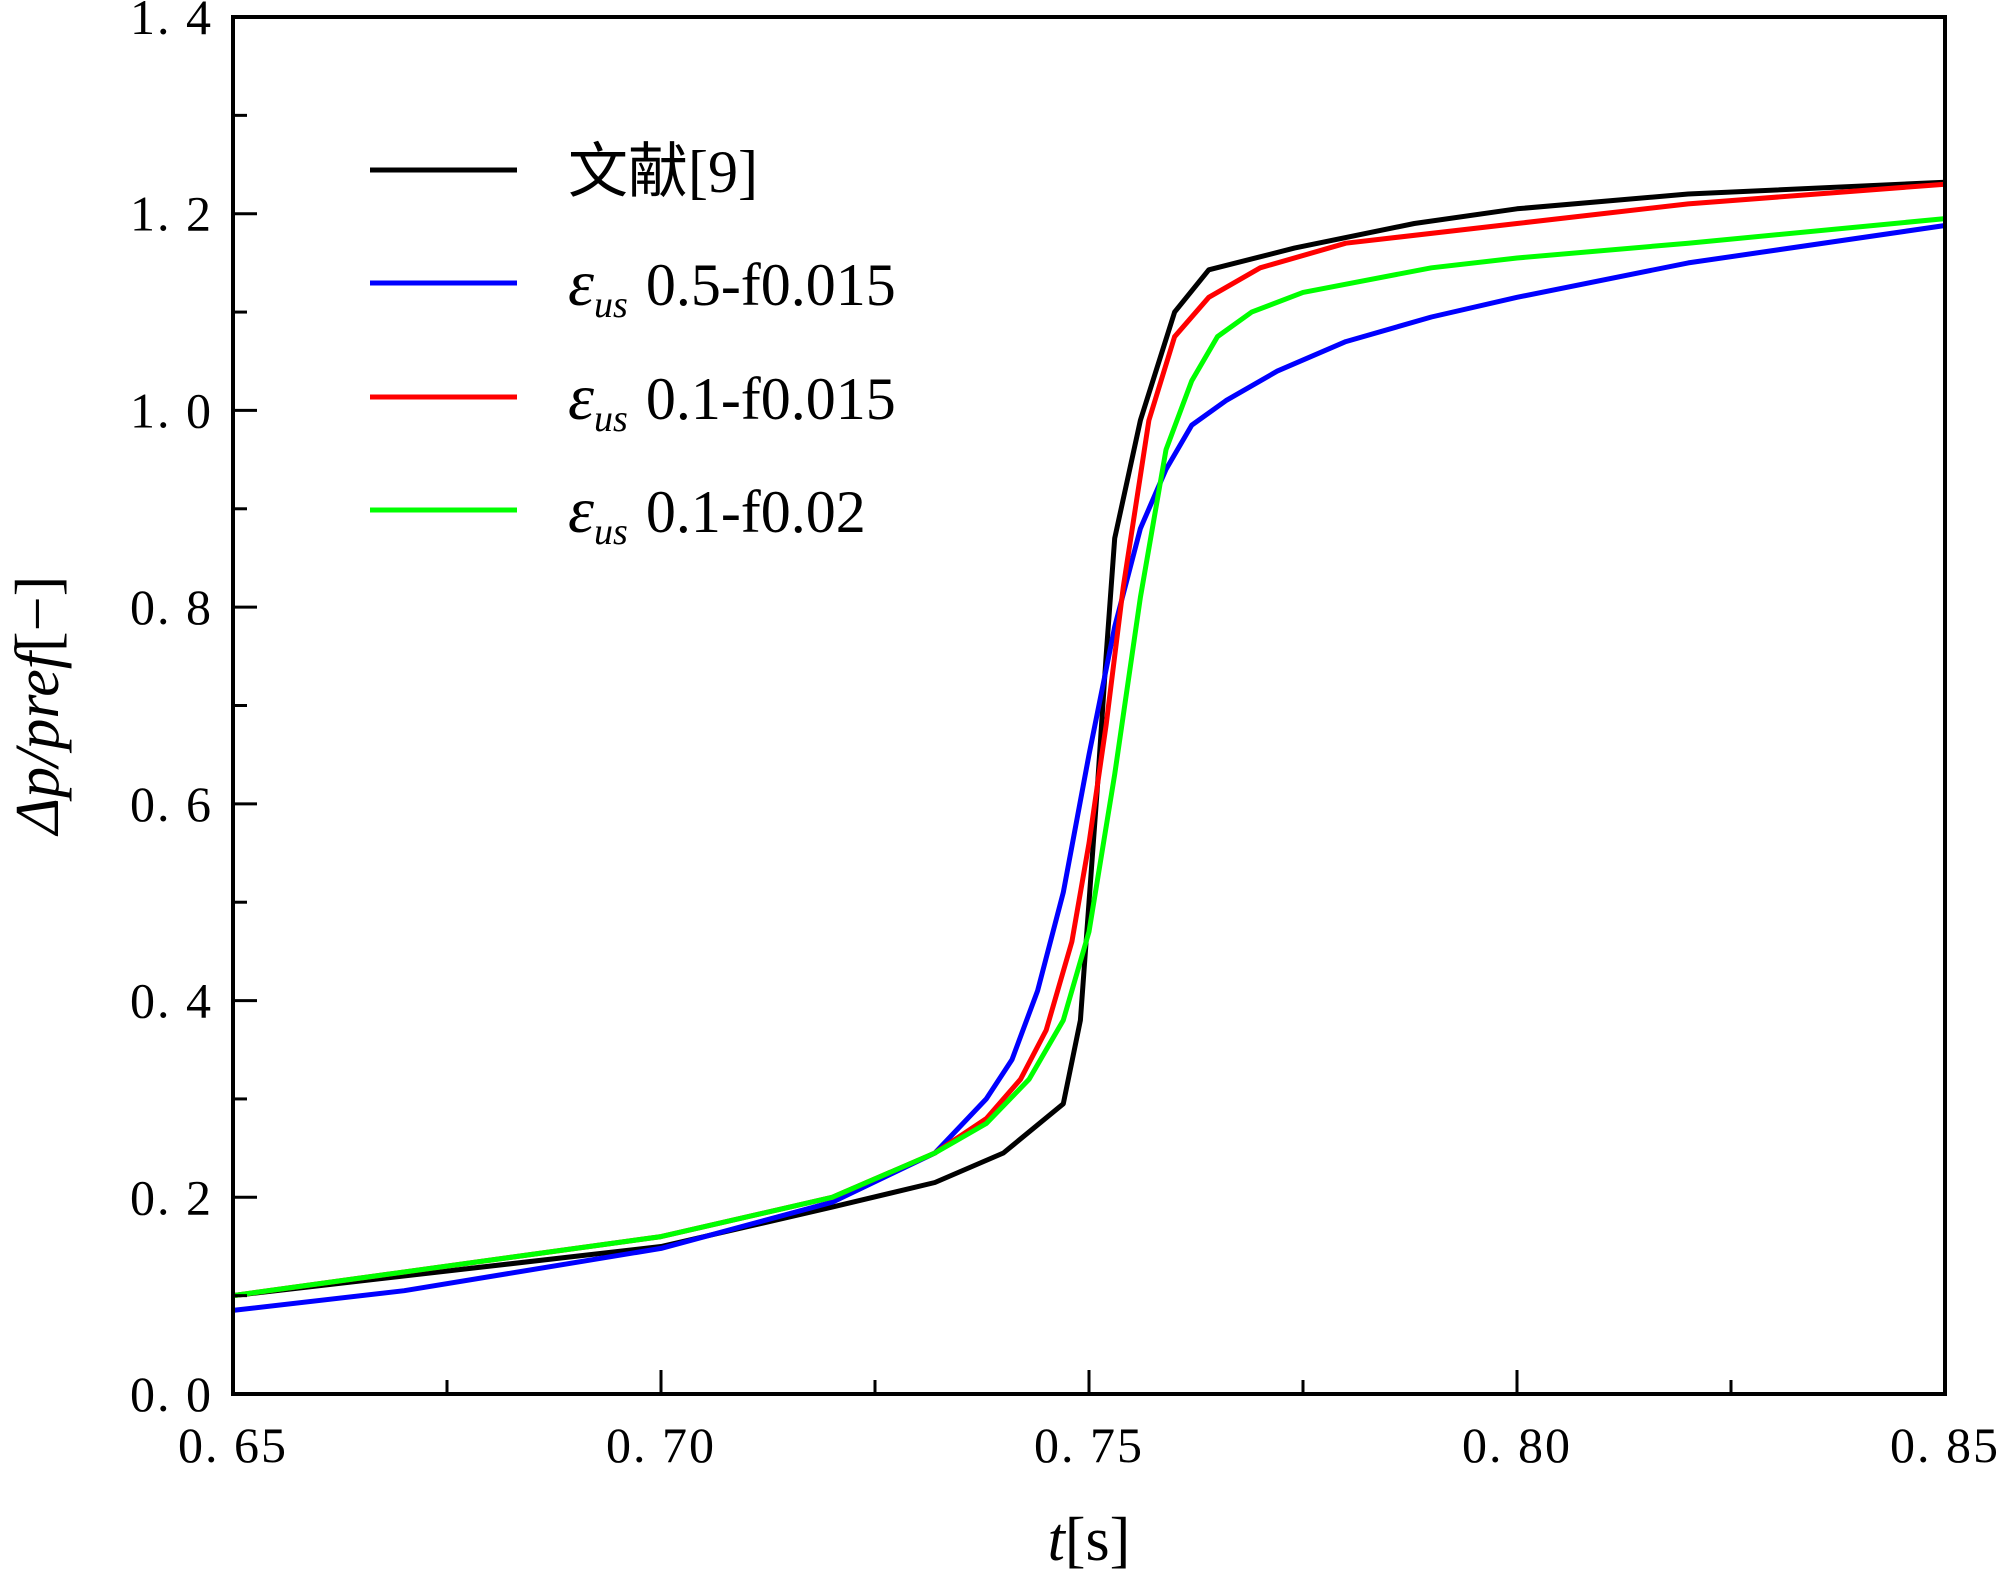 The width and height of the screenshot is (2000, 1573). I want to click on y-tick-label: 1. 2, so click(171, 214).